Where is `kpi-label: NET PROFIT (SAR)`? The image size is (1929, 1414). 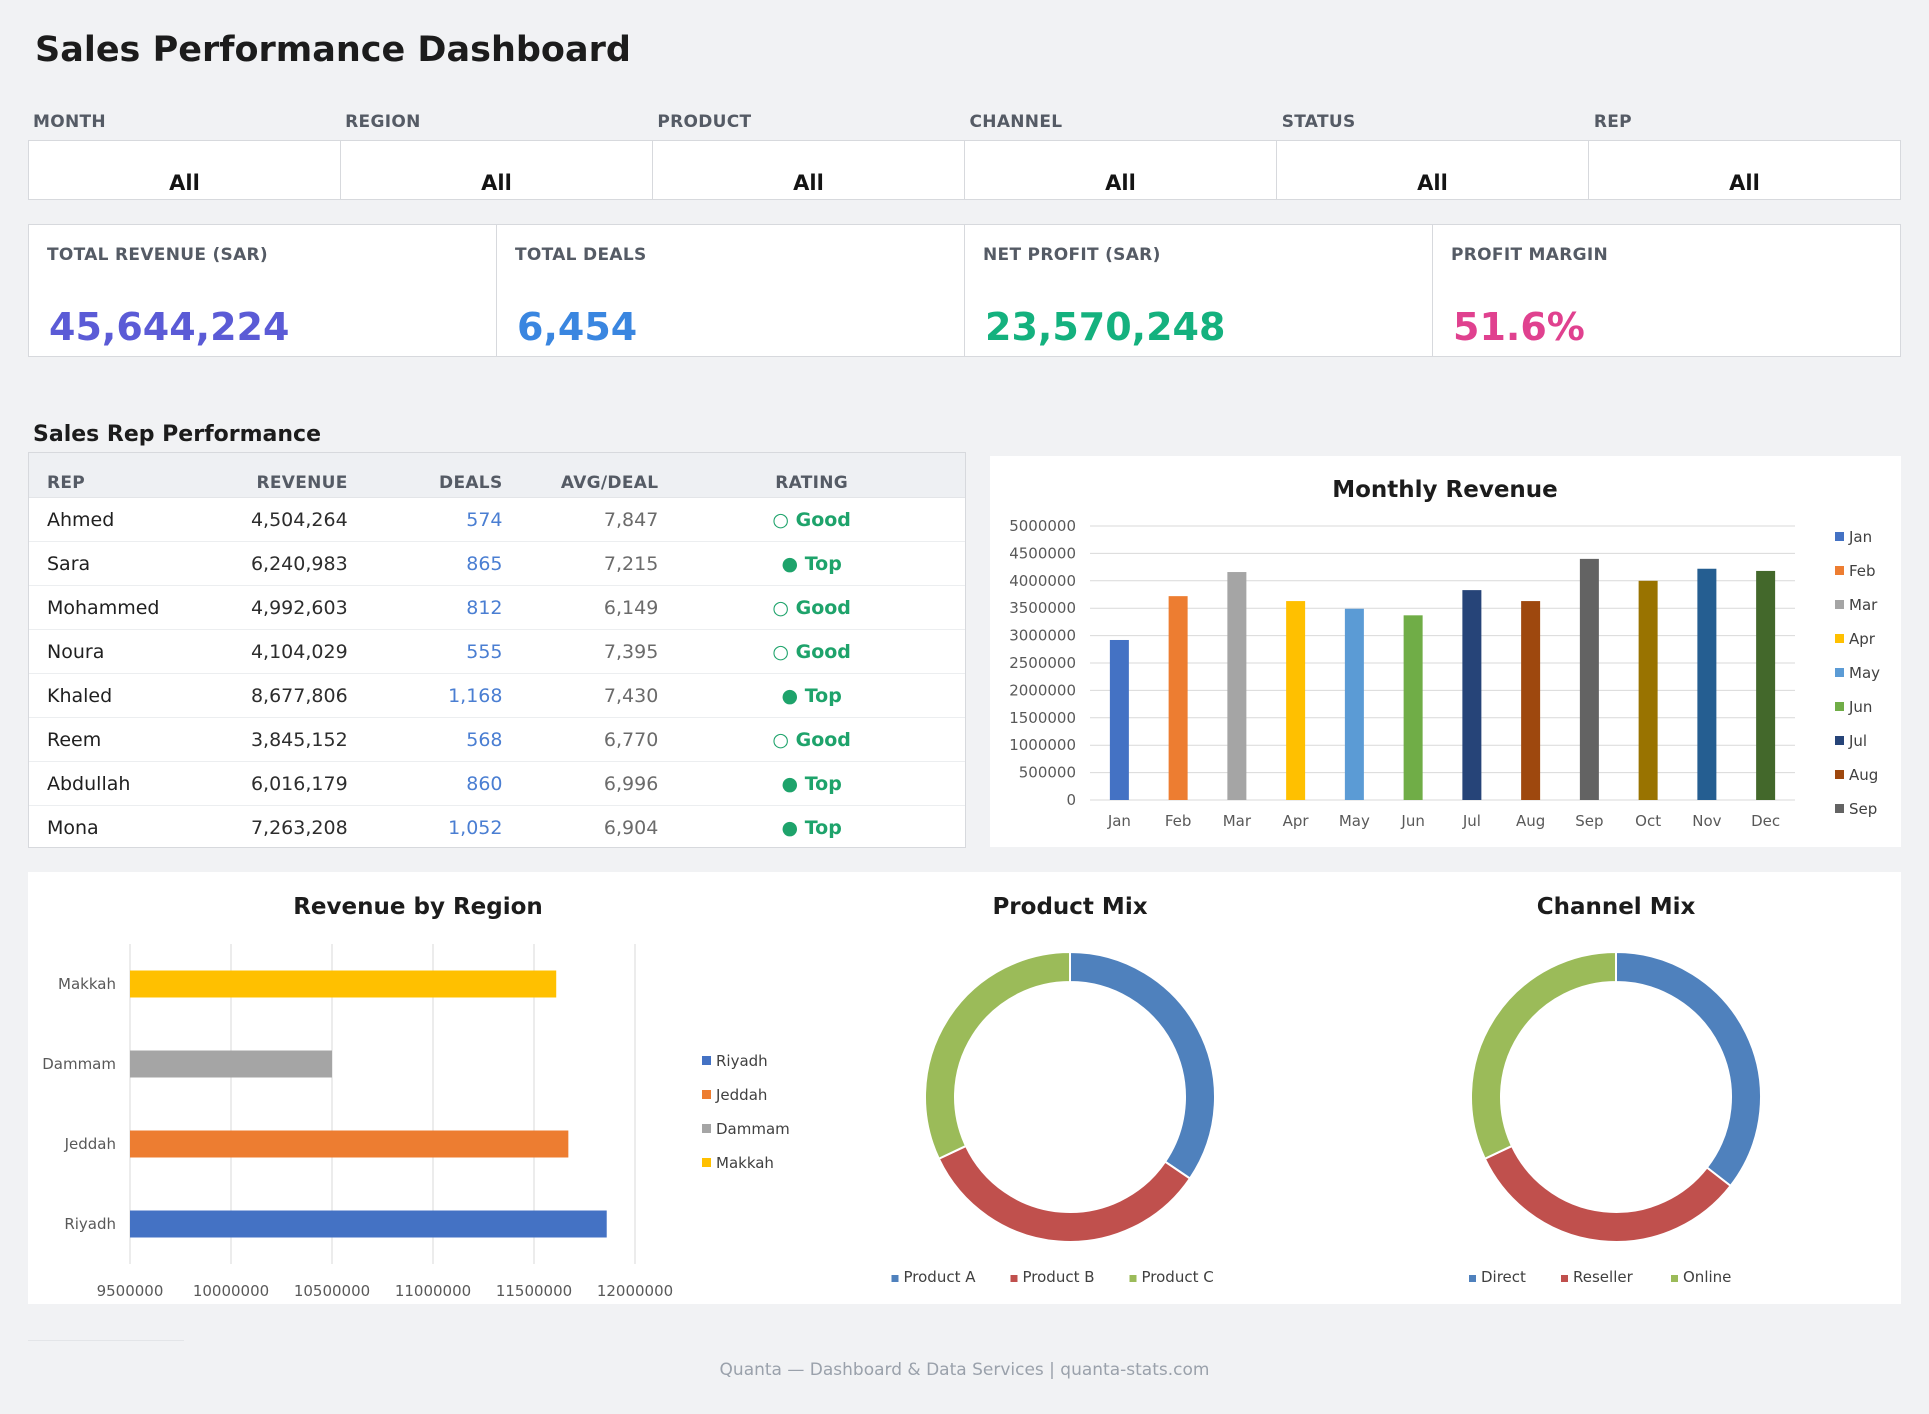 kpi-label: NET PROFIT (SAR) is located at coordinates (1072, 255).